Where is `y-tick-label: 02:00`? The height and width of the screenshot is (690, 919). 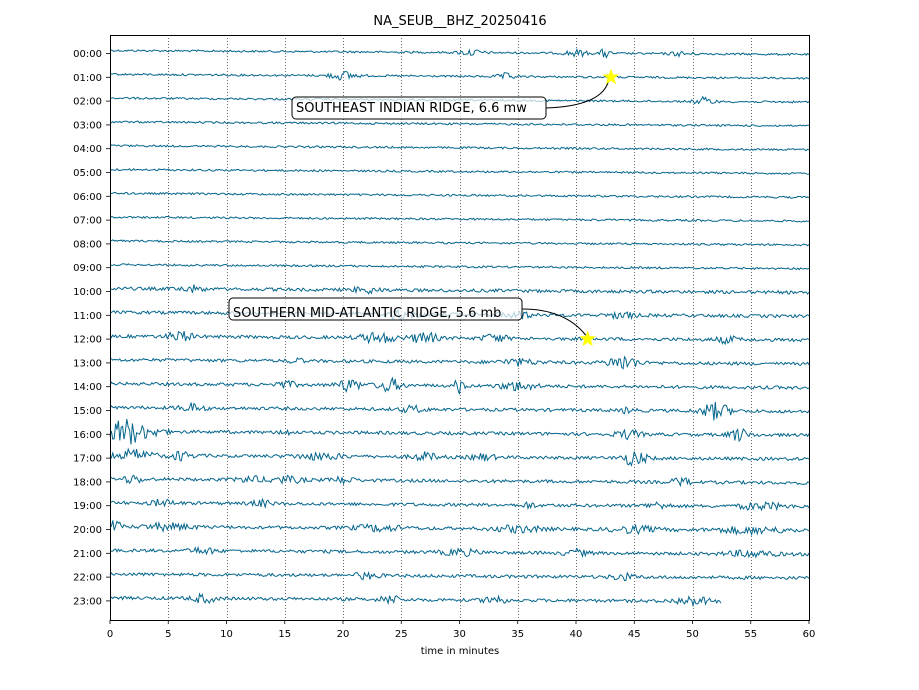
y-tick-label: 02:00 is located at coordinates (87, 102).